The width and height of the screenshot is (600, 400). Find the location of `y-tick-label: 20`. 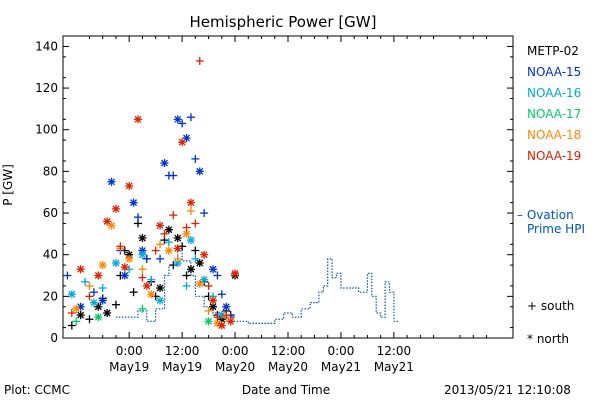

y-tick-label: 20 is located at coordinates (50, 296).